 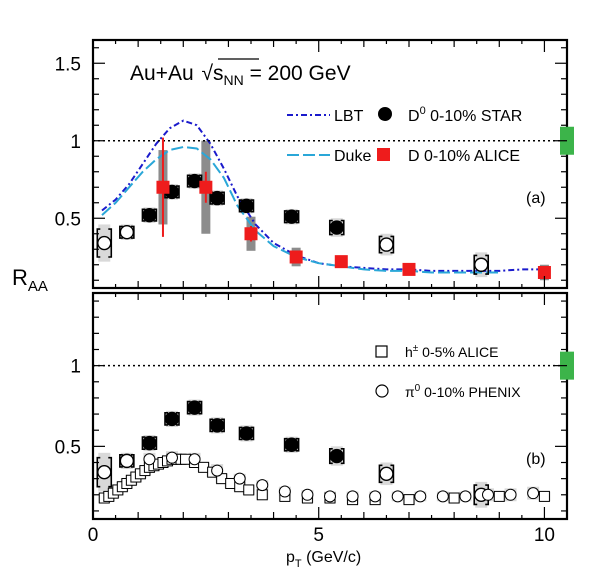 What do you see at coordinates (68, 219) in the screenshot?
I see `y-tick-label-a: 0.5` at bounding box center [68, 219].